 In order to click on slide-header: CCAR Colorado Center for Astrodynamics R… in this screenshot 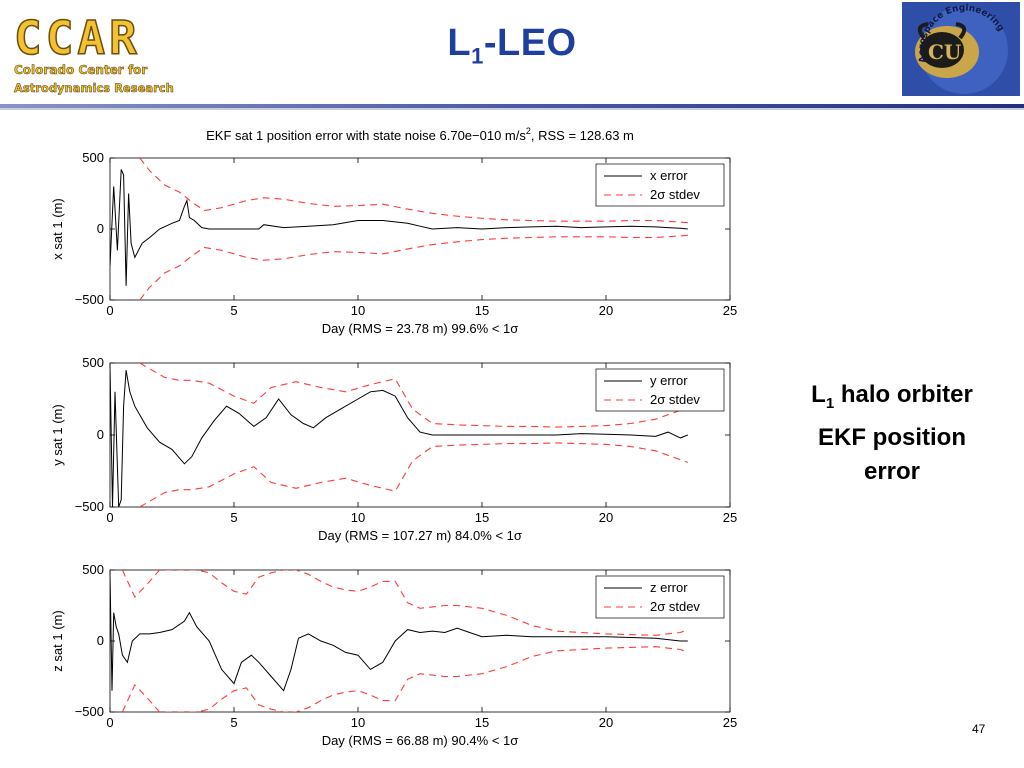, I will do `click(512, 55)`.